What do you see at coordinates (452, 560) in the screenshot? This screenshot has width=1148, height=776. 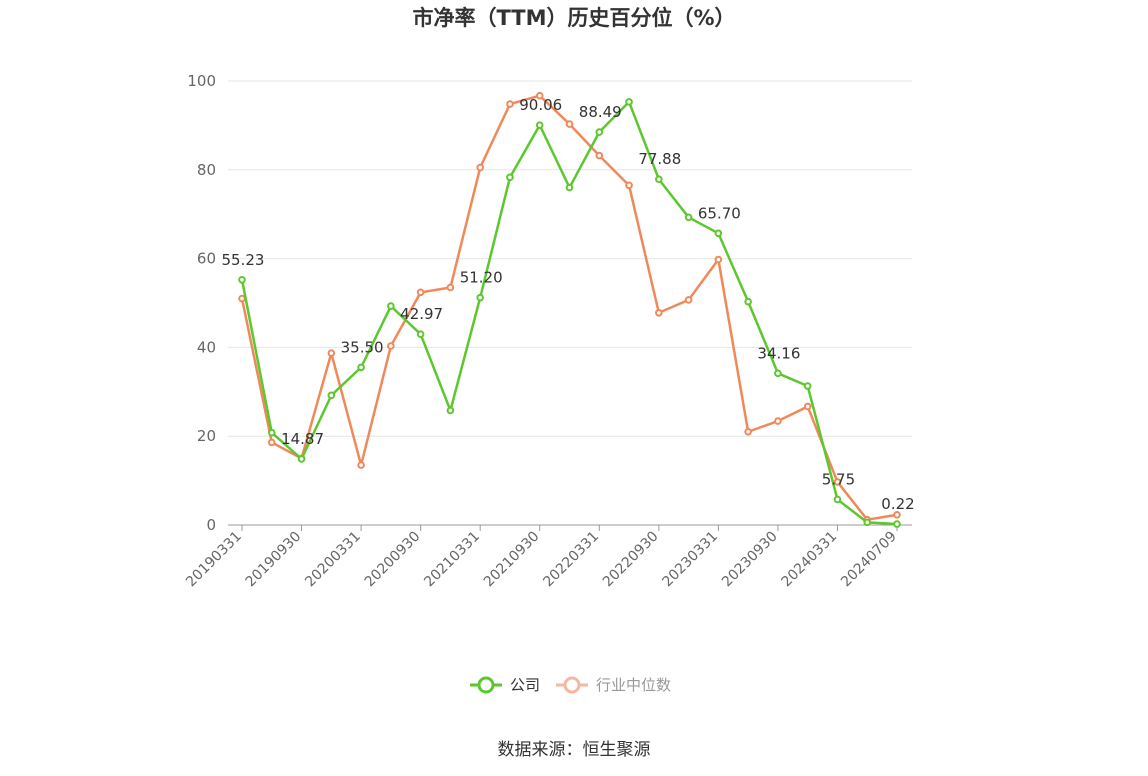 I see `x-tick-label: 20210331` at bounding box center [452, 560].